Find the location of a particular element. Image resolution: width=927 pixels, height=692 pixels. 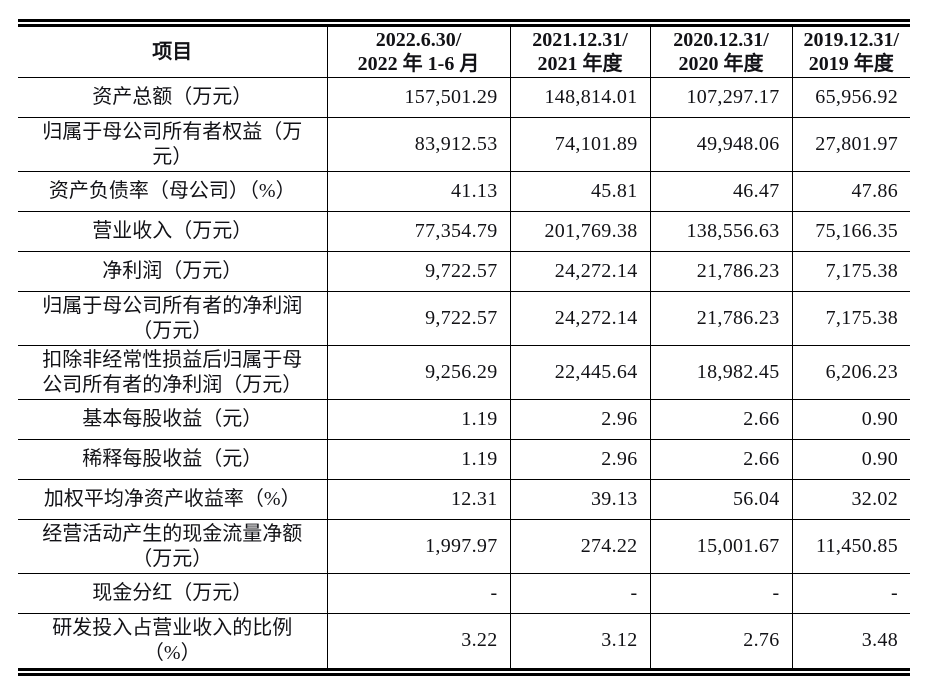

table-row: 稀释每股收益（元） 1.19 2.96 2.66 0.90 is located at coordinates (464, 459).